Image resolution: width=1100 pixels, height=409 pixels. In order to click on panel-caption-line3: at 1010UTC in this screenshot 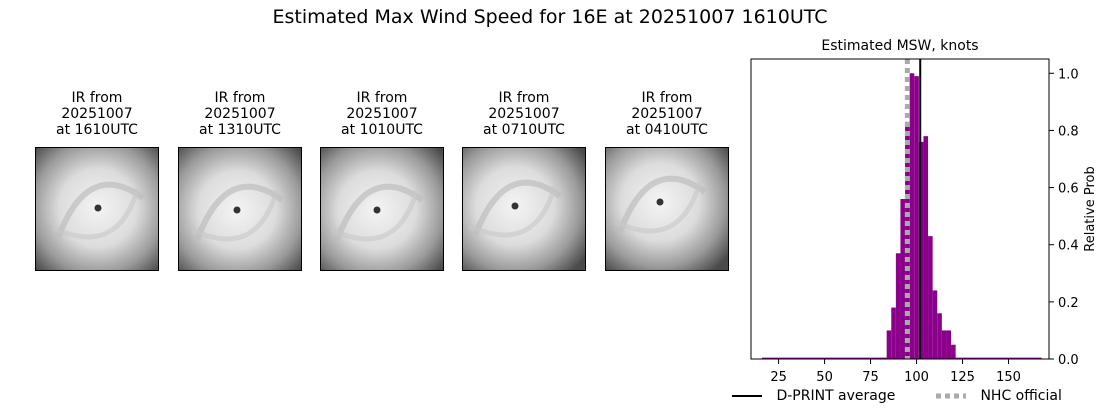, I will do `click(382, 130)`.